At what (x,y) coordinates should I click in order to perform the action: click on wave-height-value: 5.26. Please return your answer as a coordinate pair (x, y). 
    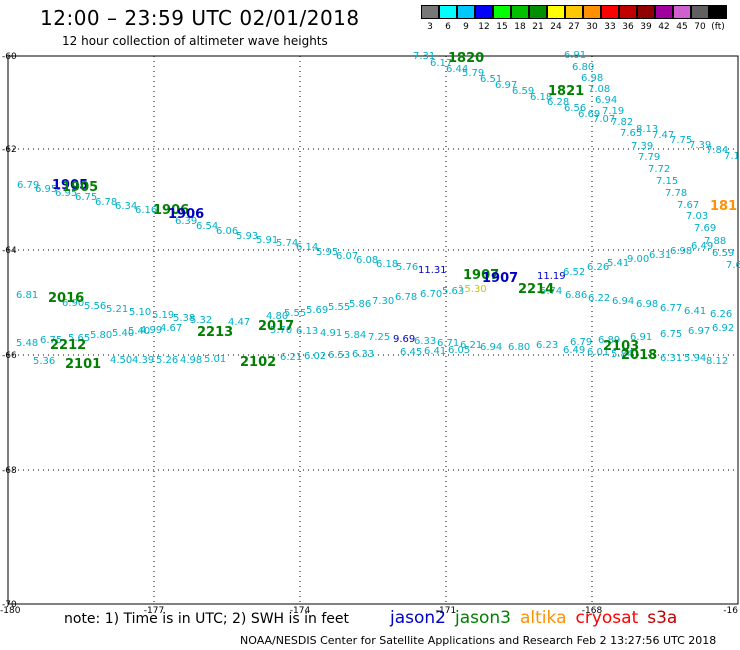
    Looking at the image, I should click on (167, 360).